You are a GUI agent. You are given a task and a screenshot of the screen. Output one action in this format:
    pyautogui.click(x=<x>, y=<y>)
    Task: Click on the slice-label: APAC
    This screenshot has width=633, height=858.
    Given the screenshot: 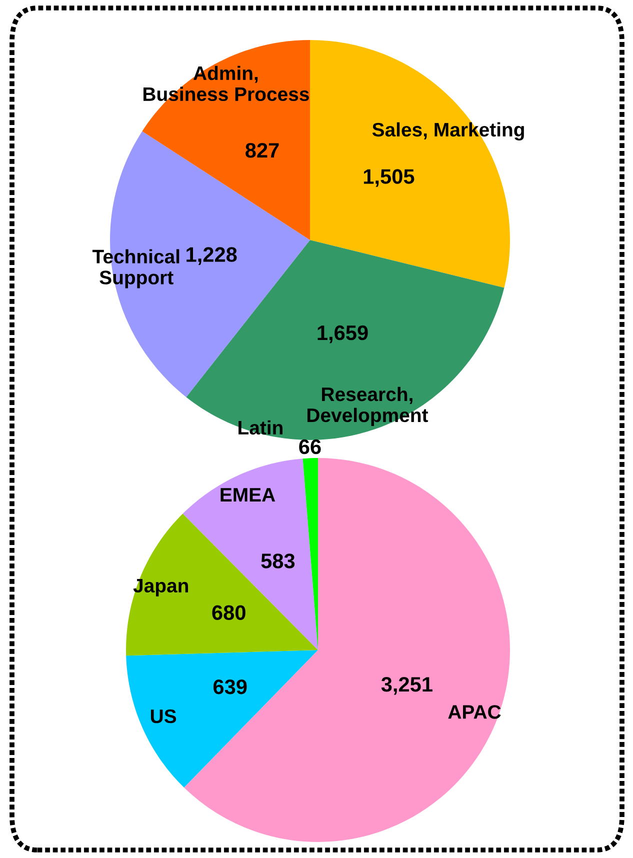 What is the action you would take?
    pyautogui.click(x=474, y=712)
    